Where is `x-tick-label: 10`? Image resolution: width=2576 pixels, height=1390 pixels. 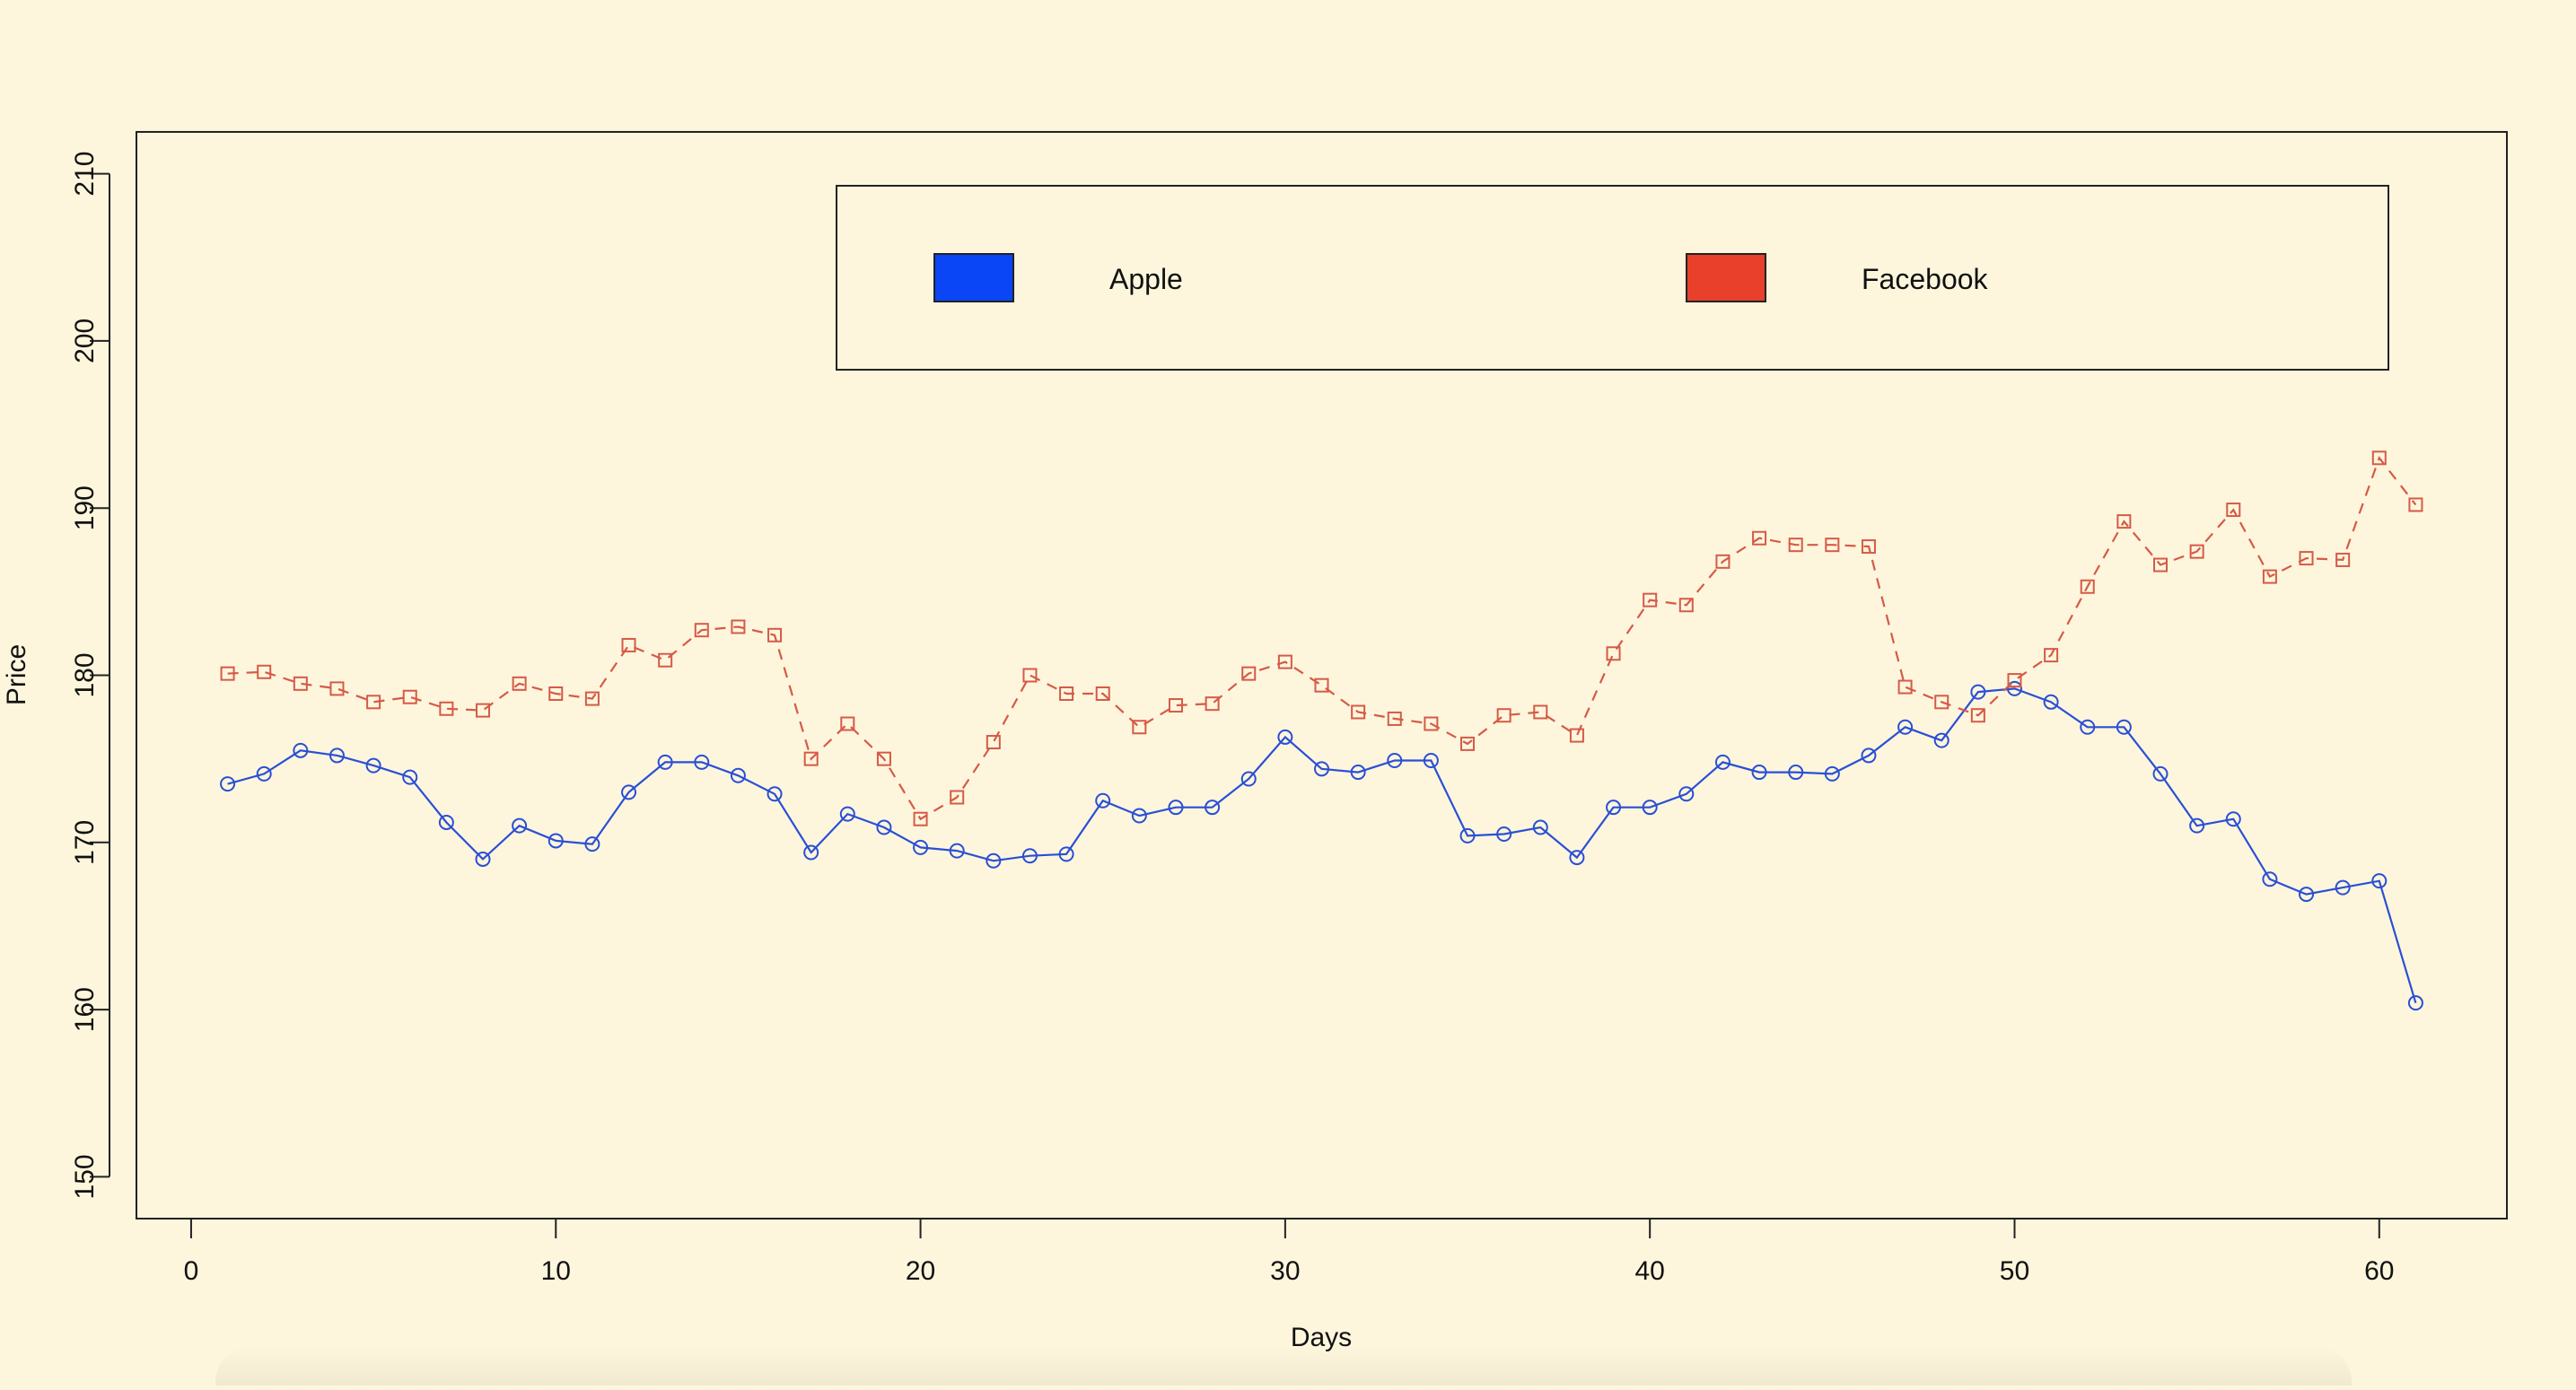
x-tick-label: 10 is located at coordinates (556, 1271).